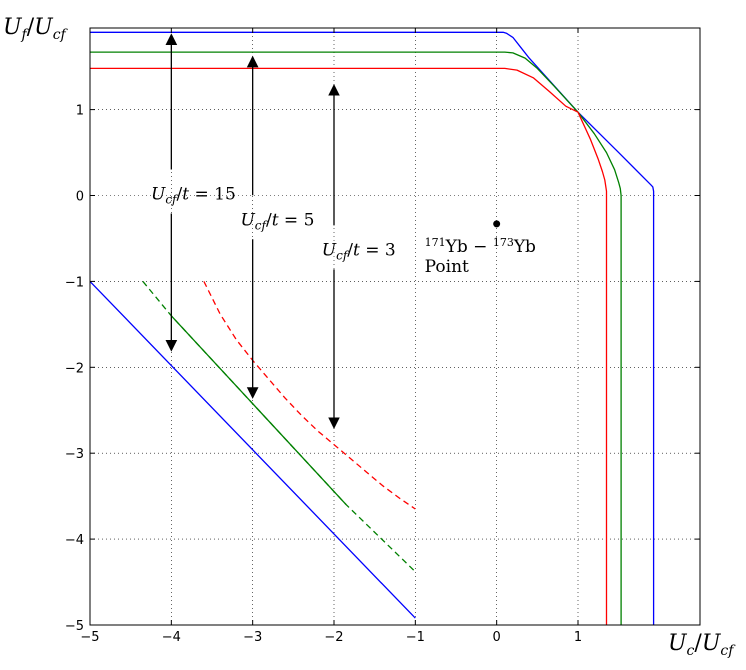  Describe the element at coordinates (74, 626) in the screenshot. I see `y-tick-label: −5` at that location.